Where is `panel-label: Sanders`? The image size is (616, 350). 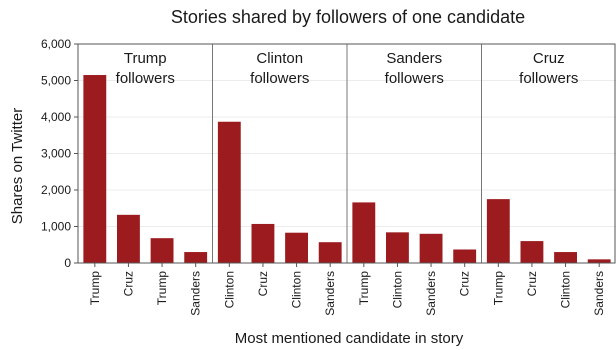 panel-label: Sanders is located at coordinates (414, 58).